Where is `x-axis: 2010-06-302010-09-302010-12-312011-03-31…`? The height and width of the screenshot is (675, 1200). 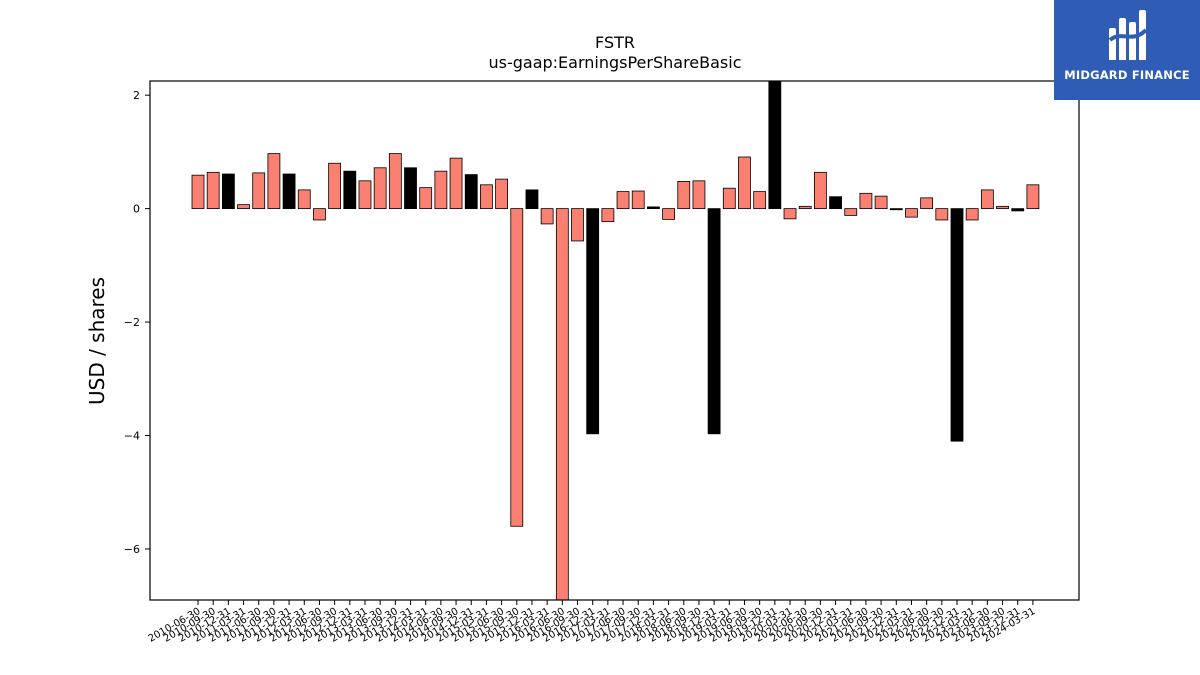 x-axis: 2010-06-302010-09-302010-12-312011-03-31… is located at coordinates (592, 622).